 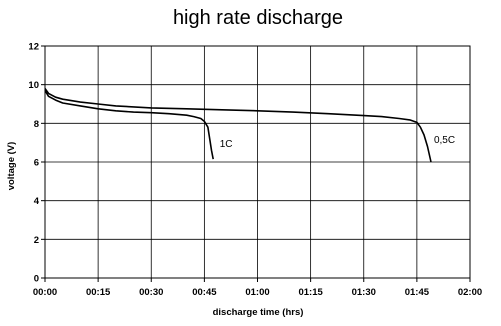 What do you see at coordinates (310, 292) in the screenshot?
I see `x-tick-label: 01:15` at bounding box center [310, 292].